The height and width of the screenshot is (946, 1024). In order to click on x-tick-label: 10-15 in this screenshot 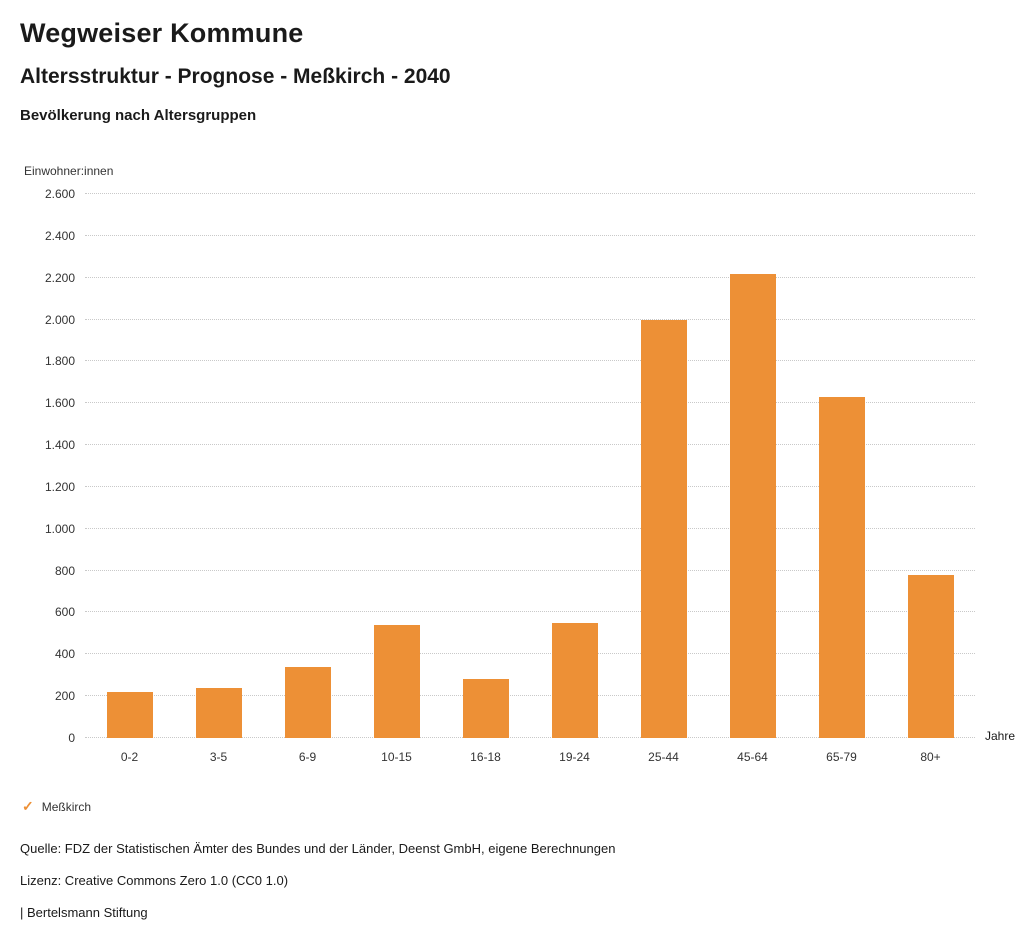, I will do `click(396, 757)`.